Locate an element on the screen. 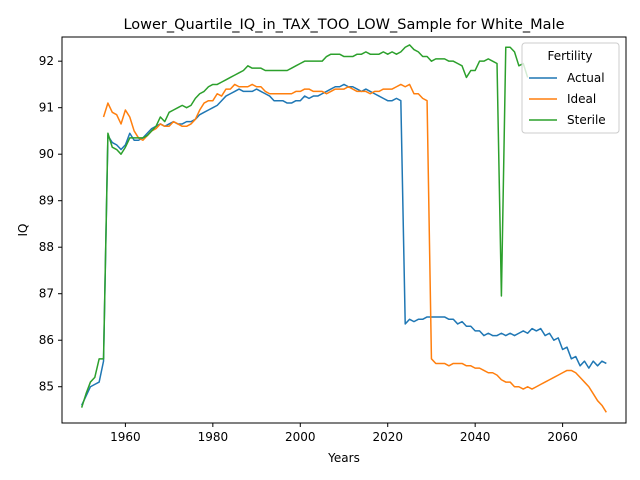 The image size is (640, 480). legend-box is located at coordinates (570, 88).